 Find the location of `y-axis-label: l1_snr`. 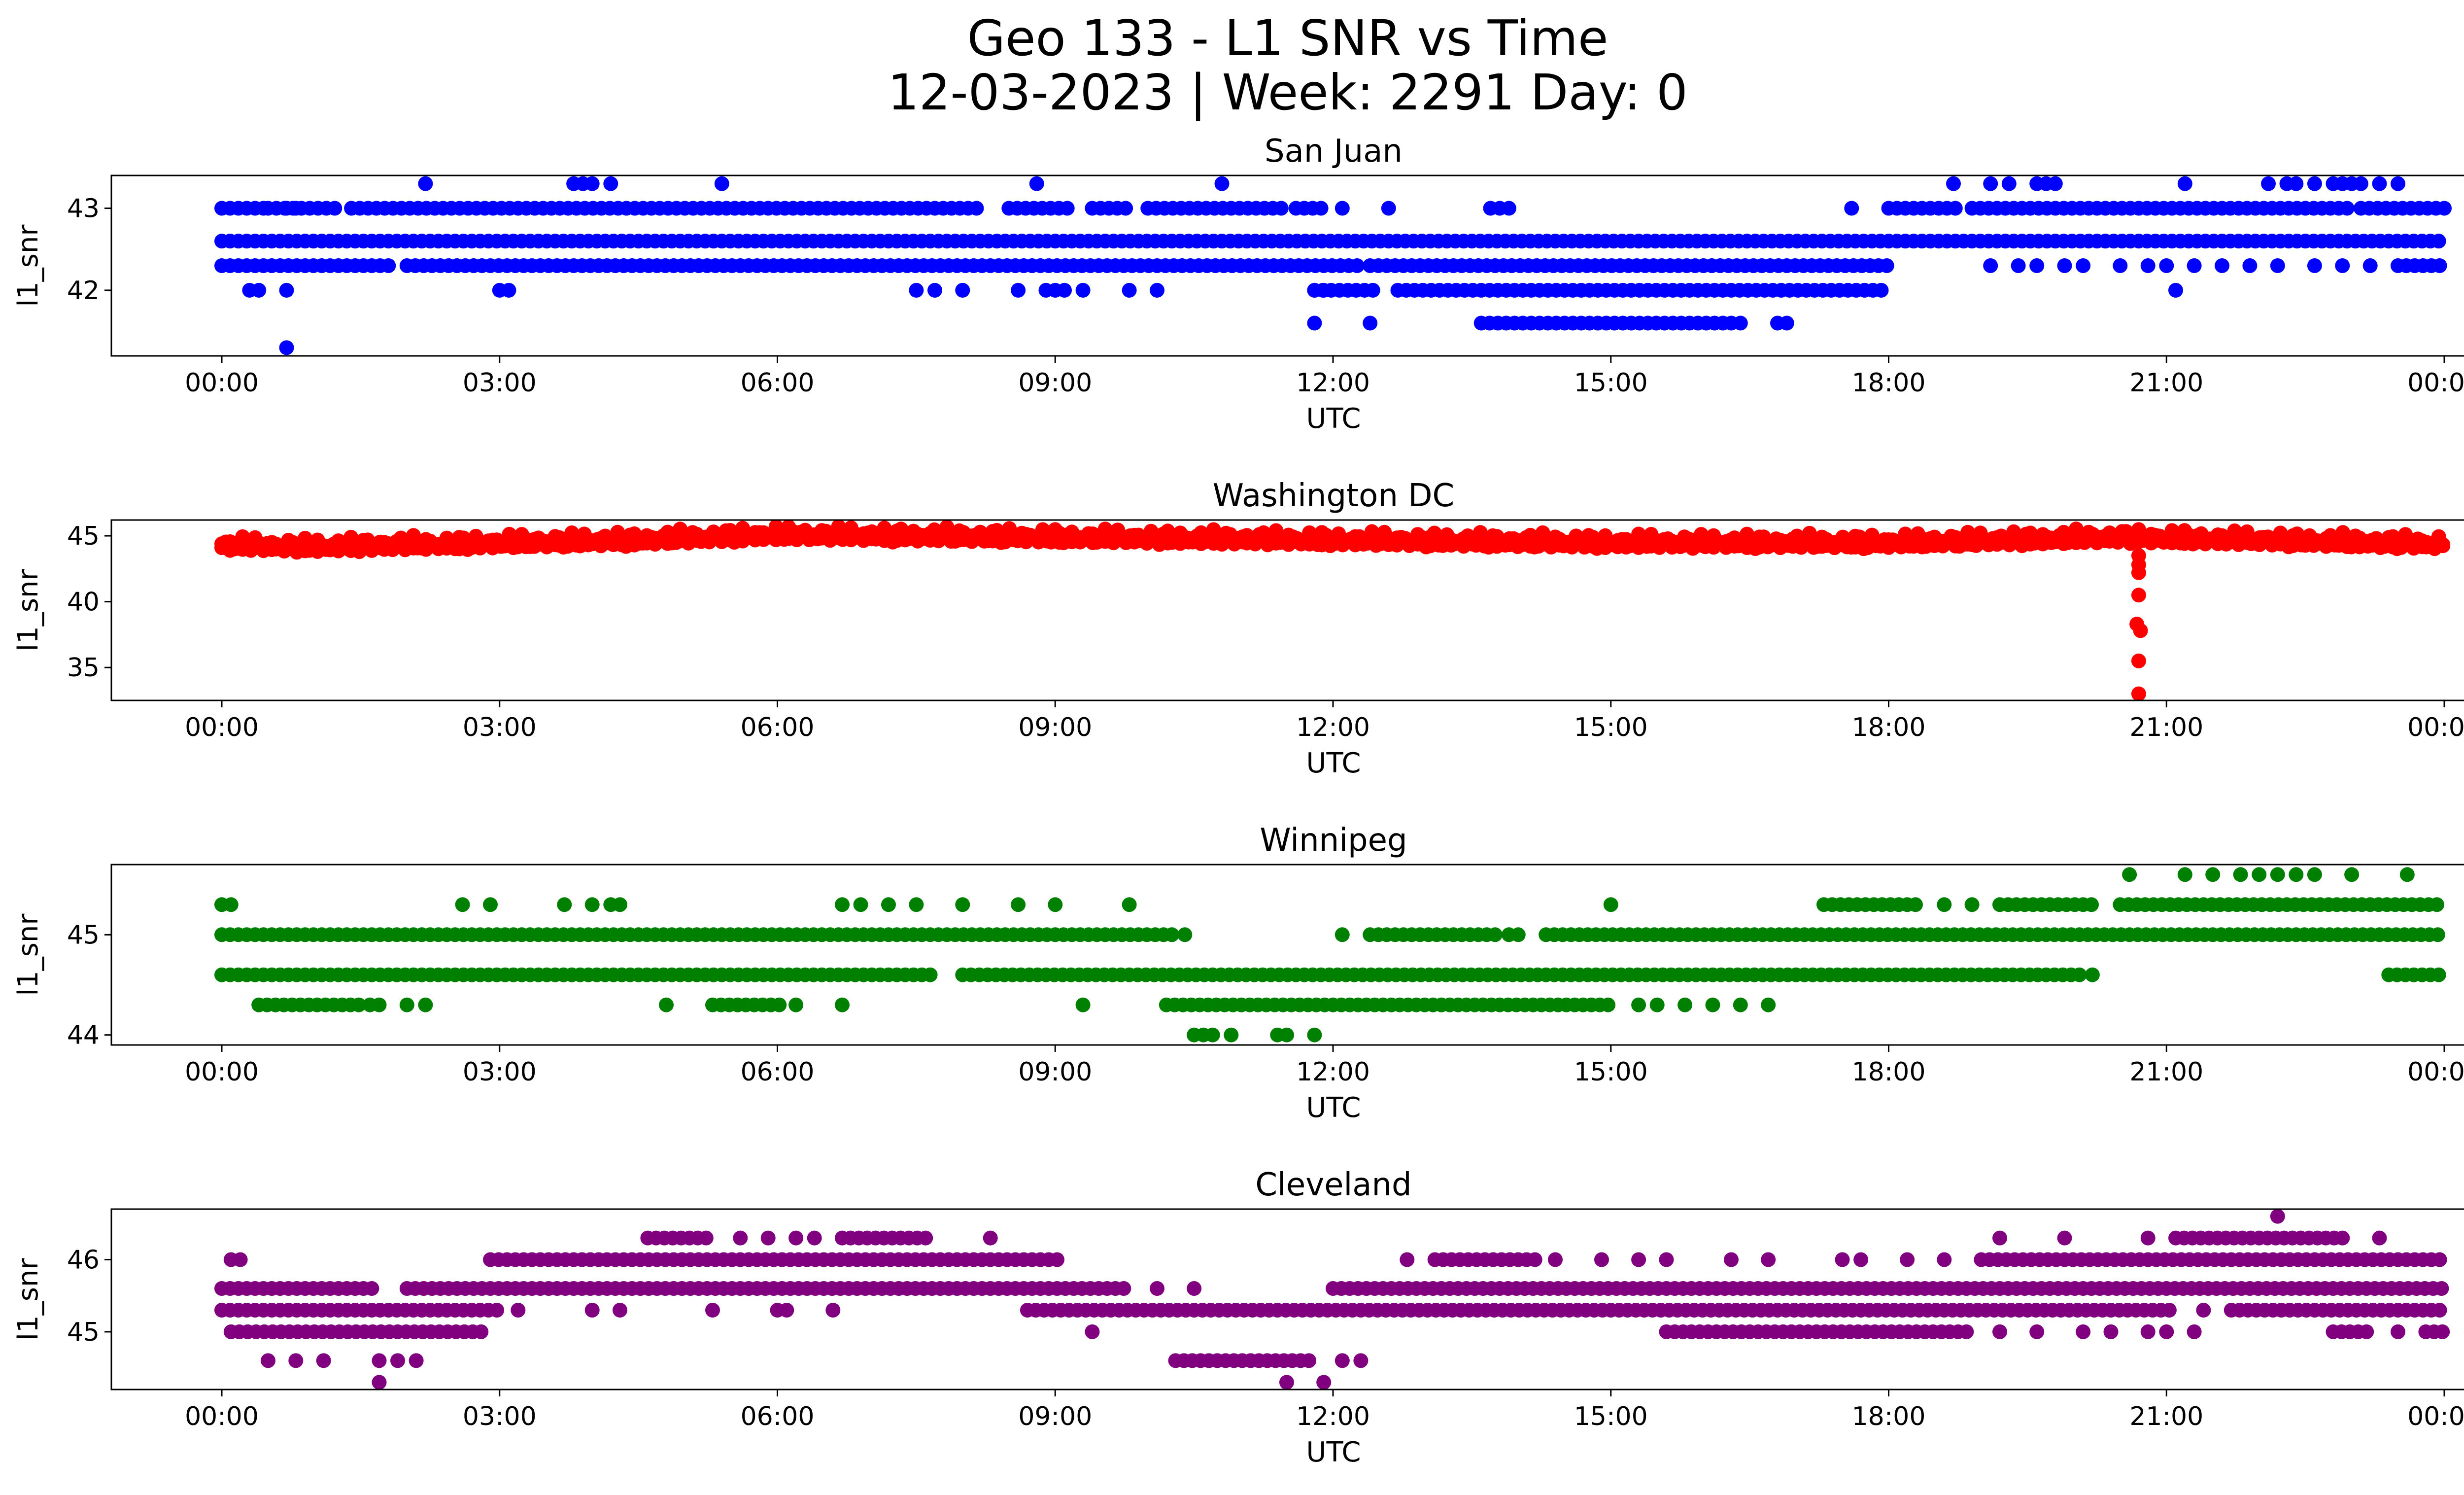

y-axis-label: l1_snr is located at coordinates (28, 265).